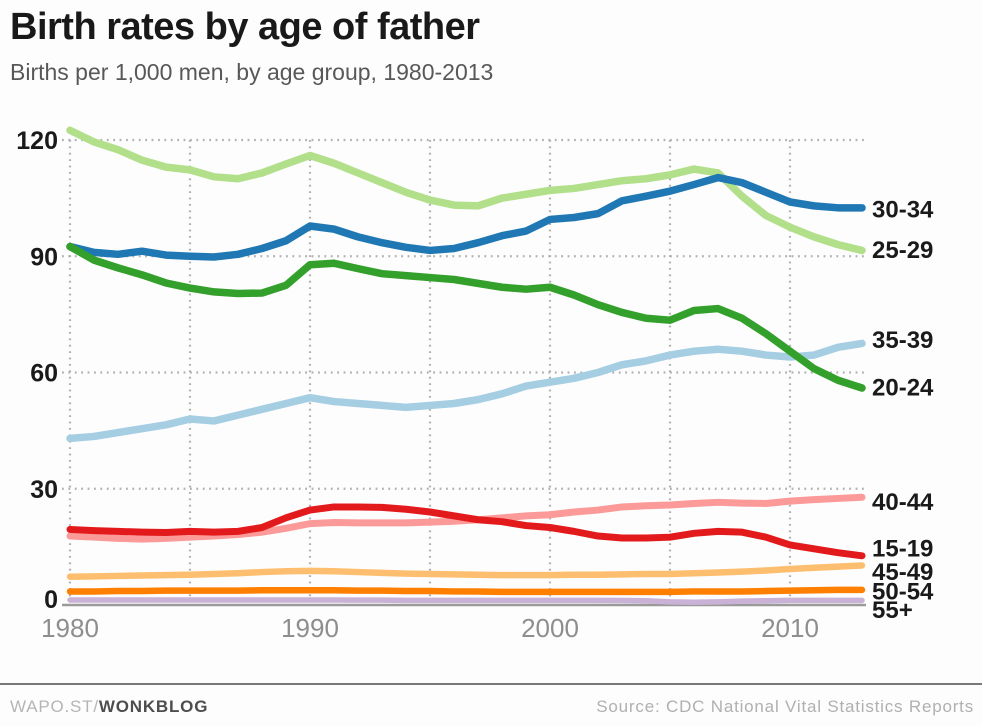 This screenshot has width=982, height=726. What do you see at coordinates (54, 706) in the screenshot?
I see `branding-prefix: WAPO.ST/` at bounding box center [54, 706].